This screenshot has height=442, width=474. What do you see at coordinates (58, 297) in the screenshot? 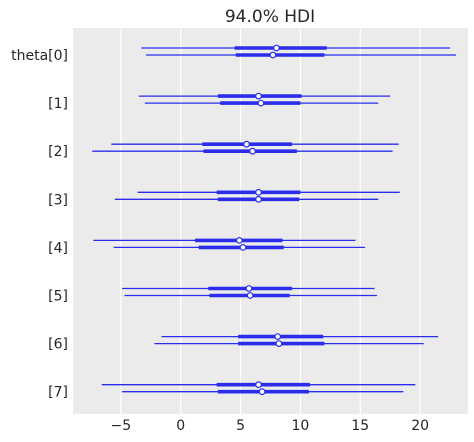
I see `row-label: [5]` at bounding box center [58, 297].